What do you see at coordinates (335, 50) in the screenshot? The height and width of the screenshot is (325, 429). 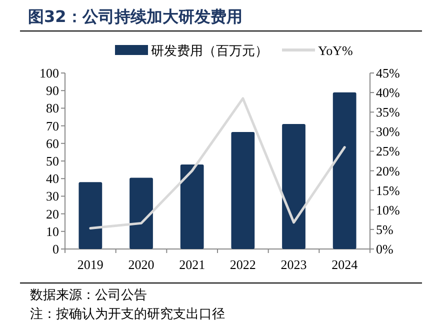 I see `legend-label: YoY%` at bounding box center [335, 50].